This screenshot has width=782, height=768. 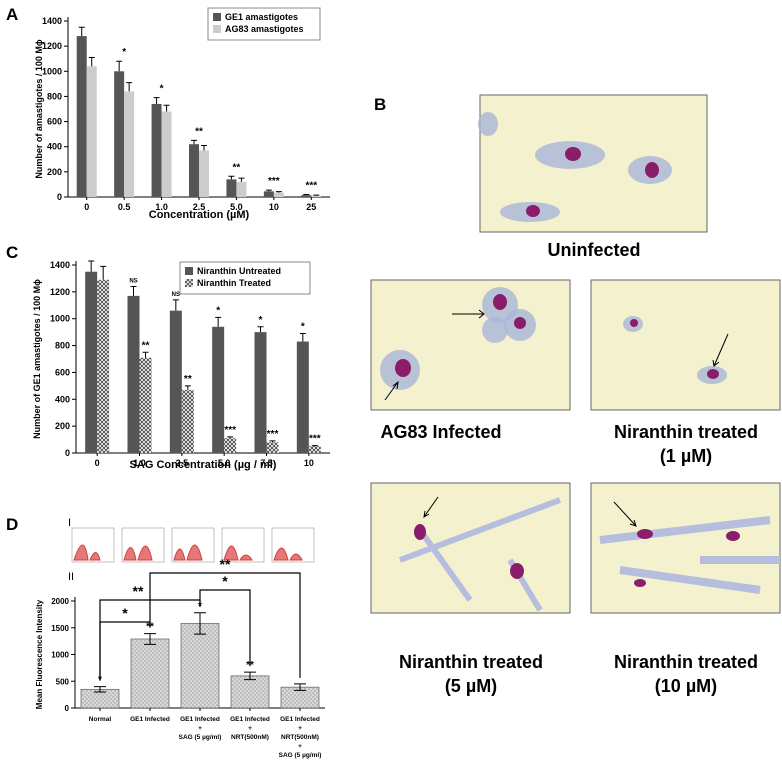 I want to click on y-tick-label: 600, so click(x=62, y=372).